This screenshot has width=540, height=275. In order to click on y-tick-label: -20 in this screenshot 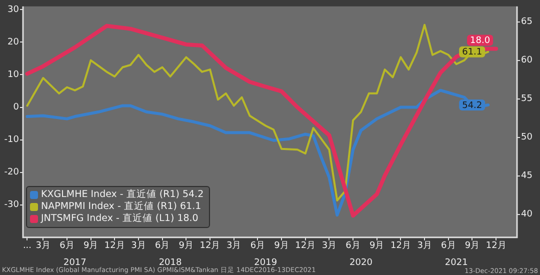, I will do `click(12, 173)`.